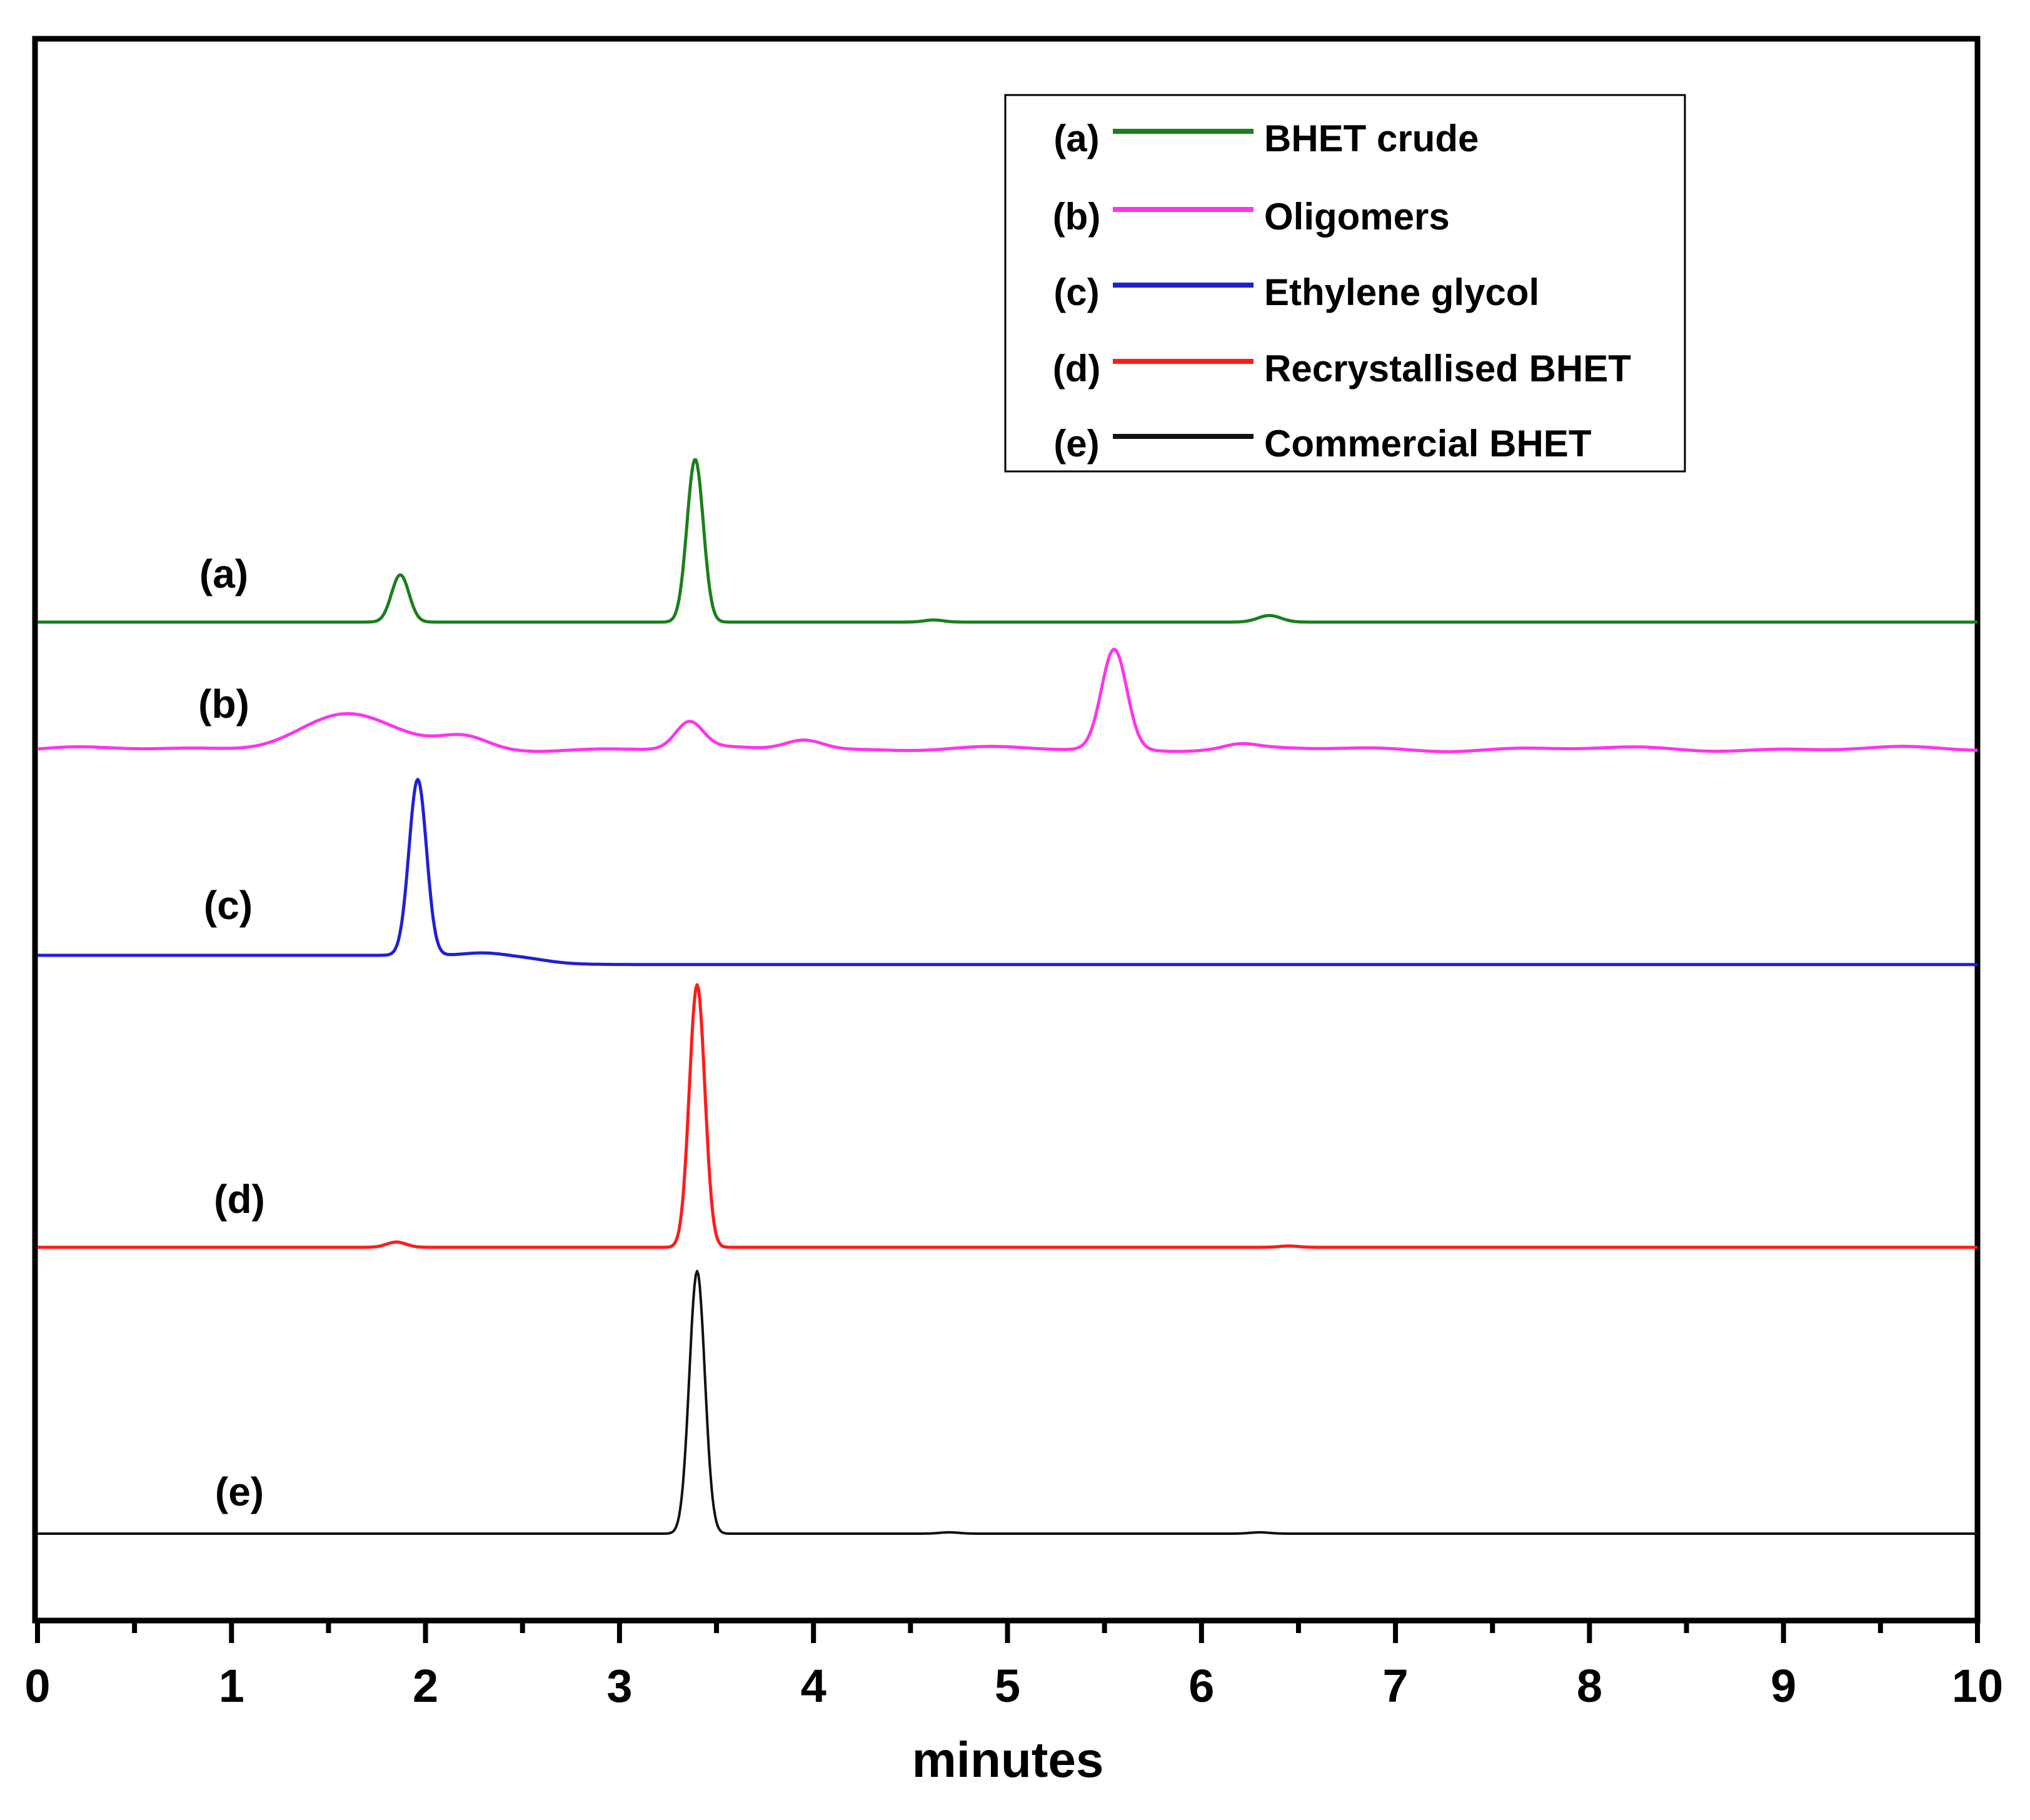 The width and height of the screenshot is (2030, 1820). Describe the element at coordinates (231, 1686) in the screenshot. I see `x-tick-label: 1` at that location.